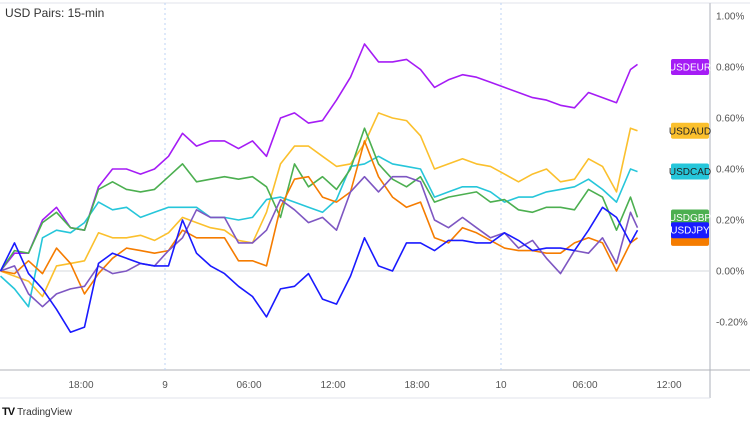 Image resolution: width=750 pixels, height=430 pixels. Describe the element at coordinates (730, 272) in the screenshot. I see `y-tick-label: 0.00%` at that location.